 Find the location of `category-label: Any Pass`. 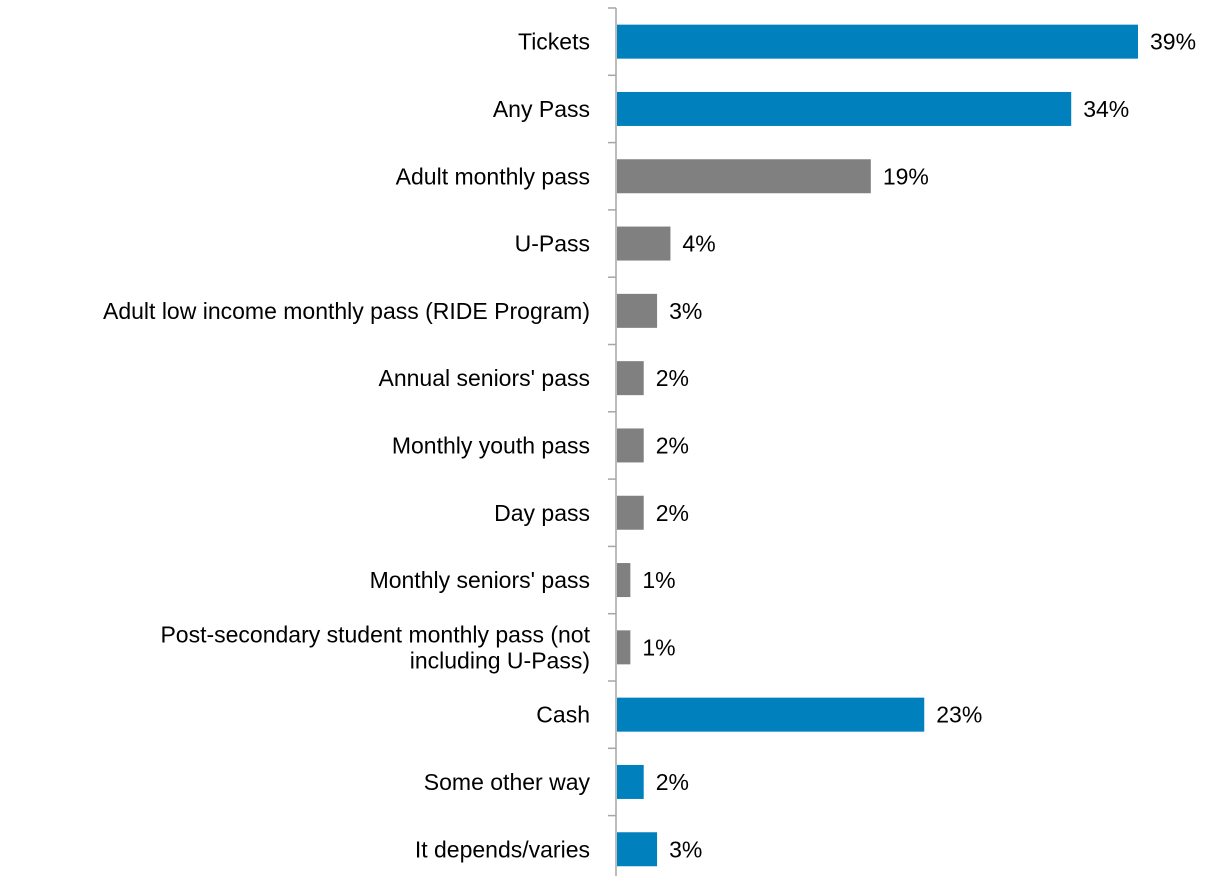

category-label: Any Pass is located at coordinates (541, 109).